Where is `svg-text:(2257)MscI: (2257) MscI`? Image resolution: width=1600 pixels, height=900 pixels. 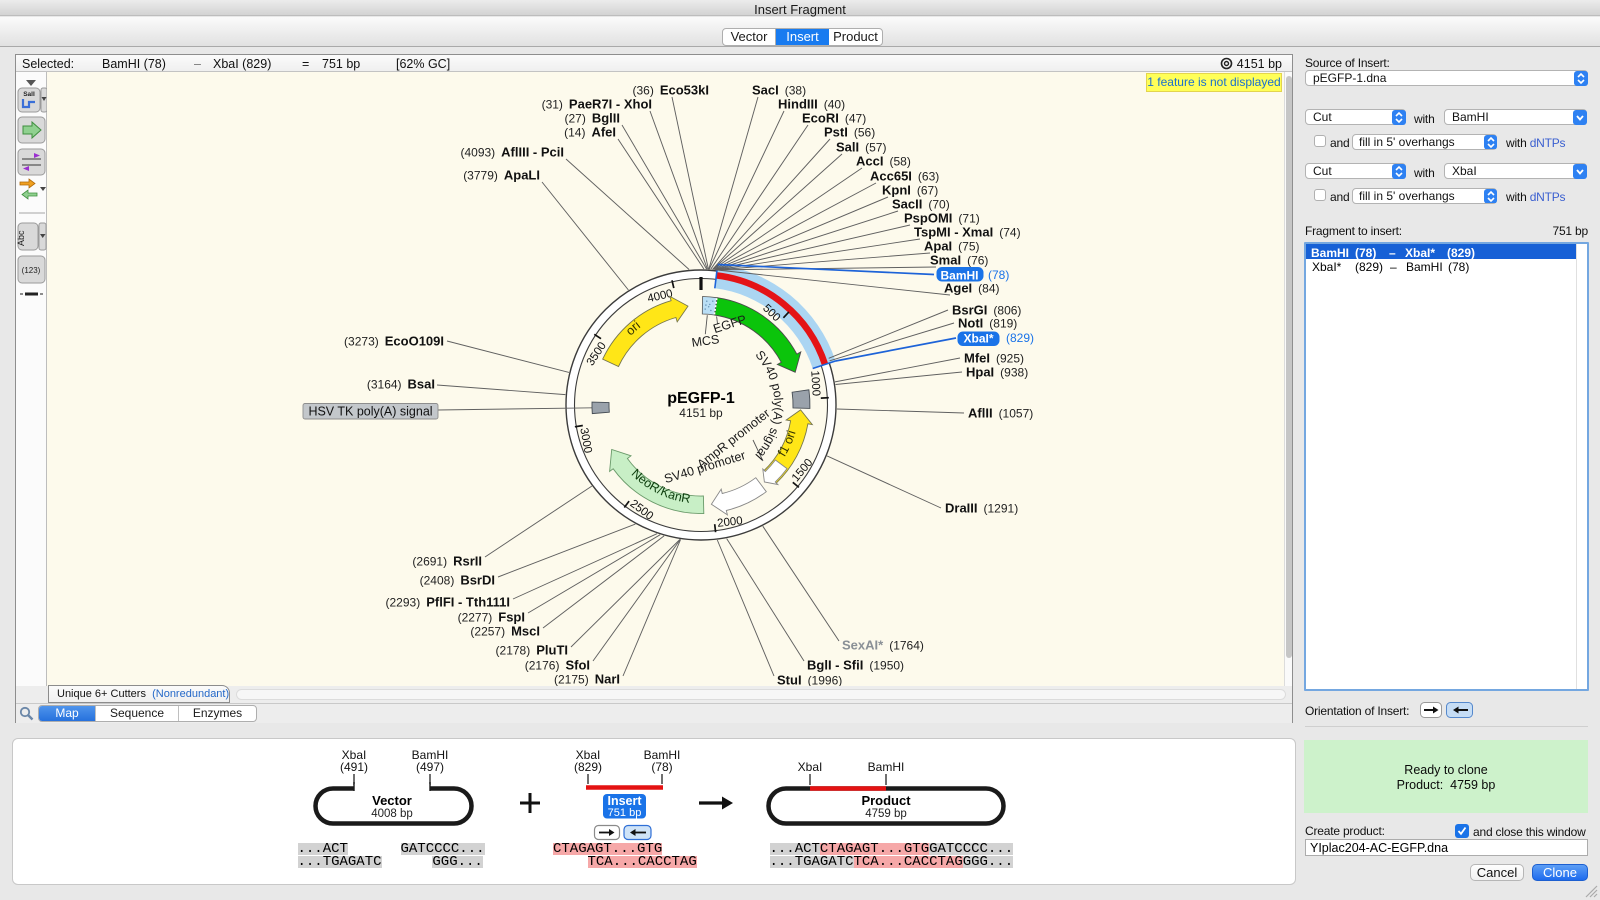
svg-text:(2257)MscI: (2257) MscI is located at coordinates (505, 631).